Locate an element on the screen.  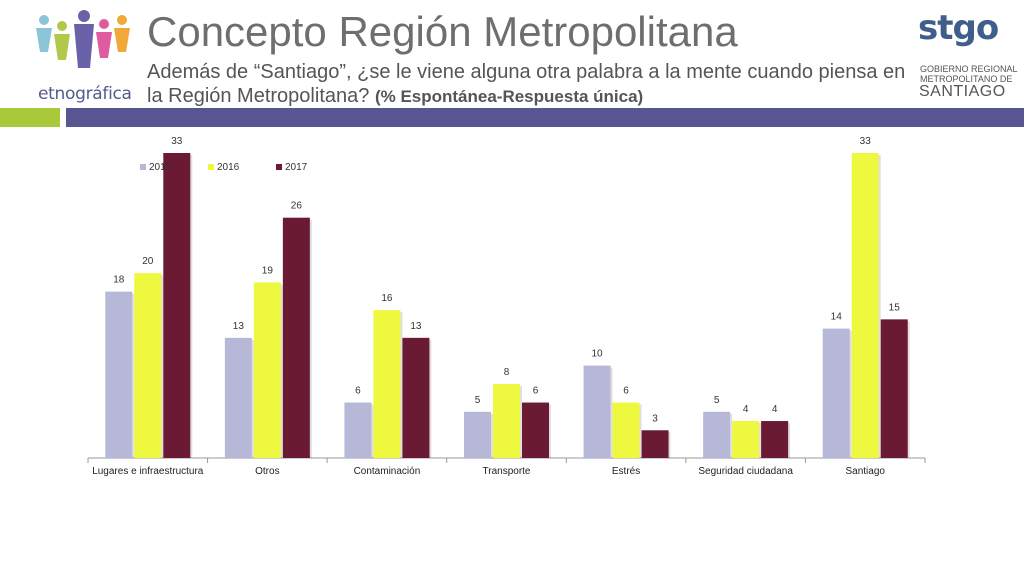
data-label-2017-6: 4 is located at coordinates (775, 409).